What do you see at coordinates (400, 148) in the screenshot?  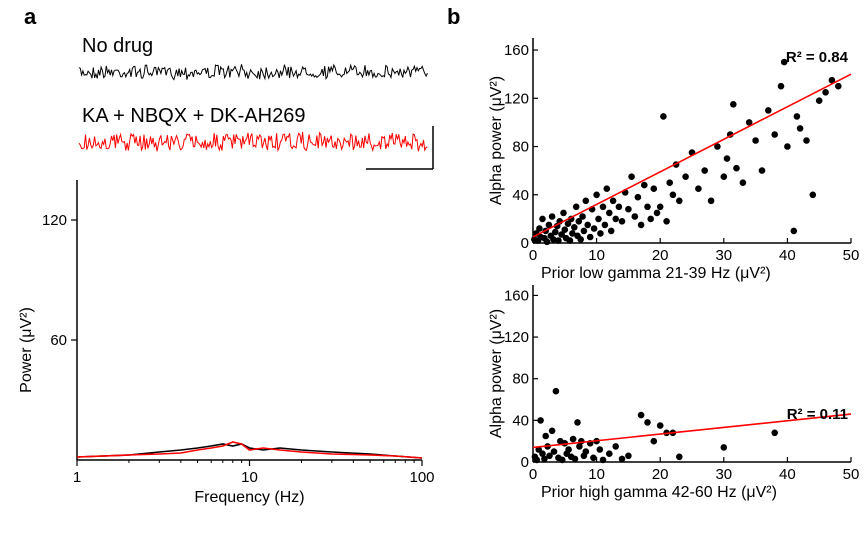 I see `scale-bar` at bounding box center [400, 148].